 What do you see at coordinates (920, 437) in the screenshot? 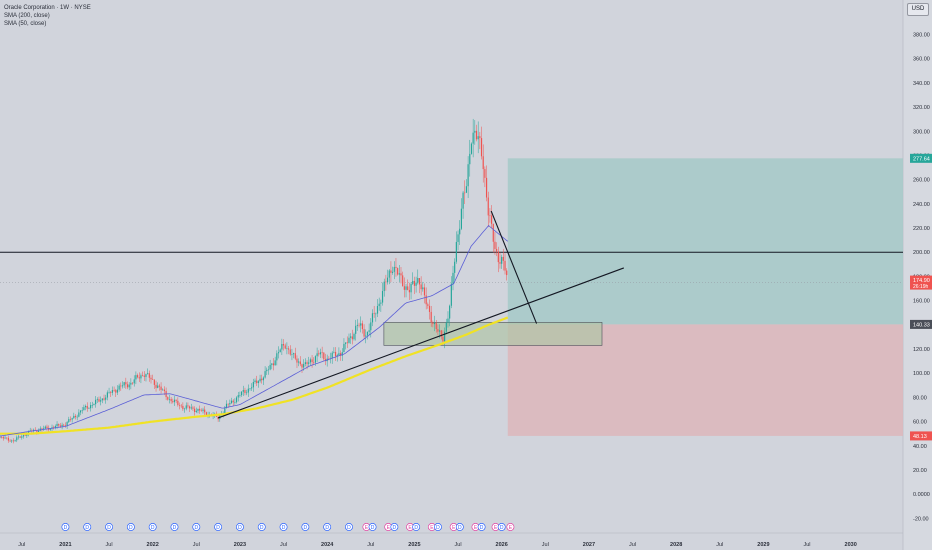
I see `price-label: 48.13` at bounding box center [920, 437].